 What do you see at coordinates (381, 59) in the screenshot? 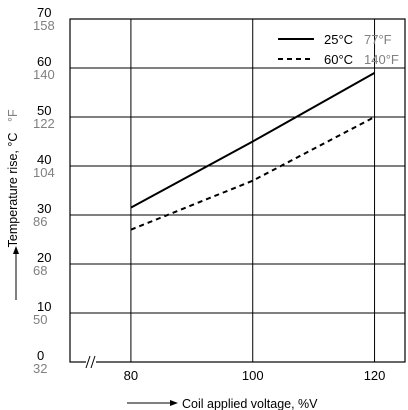
I see `legend-label-series-2-alt: 140°F` at bounding box center [381, 59].